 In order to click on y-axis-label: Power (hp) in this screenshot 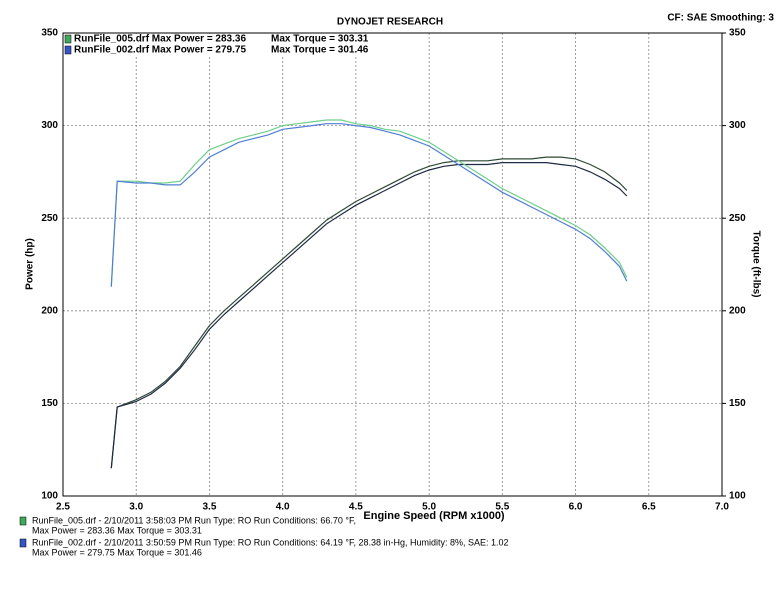, I will do `click(30, 264)`.